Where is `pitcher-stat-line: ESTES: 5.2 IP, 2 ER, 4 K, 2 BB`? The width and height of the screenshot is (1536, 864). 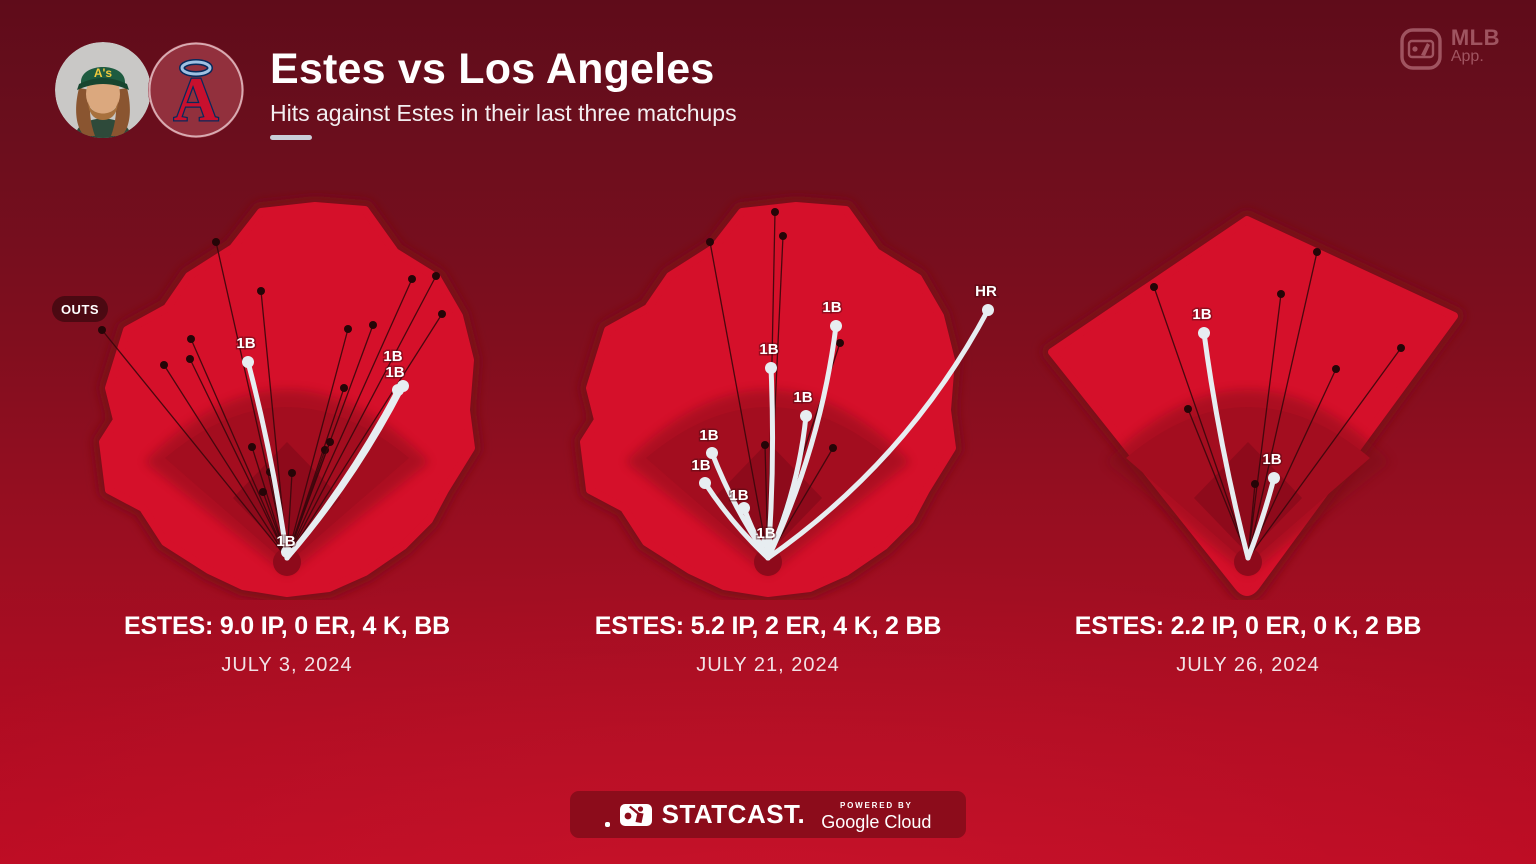
pitcher-stat-line: ESTES: 5.2 IP, 2 ER, 4 K, 2 BB is located at coordinates (768, 626).